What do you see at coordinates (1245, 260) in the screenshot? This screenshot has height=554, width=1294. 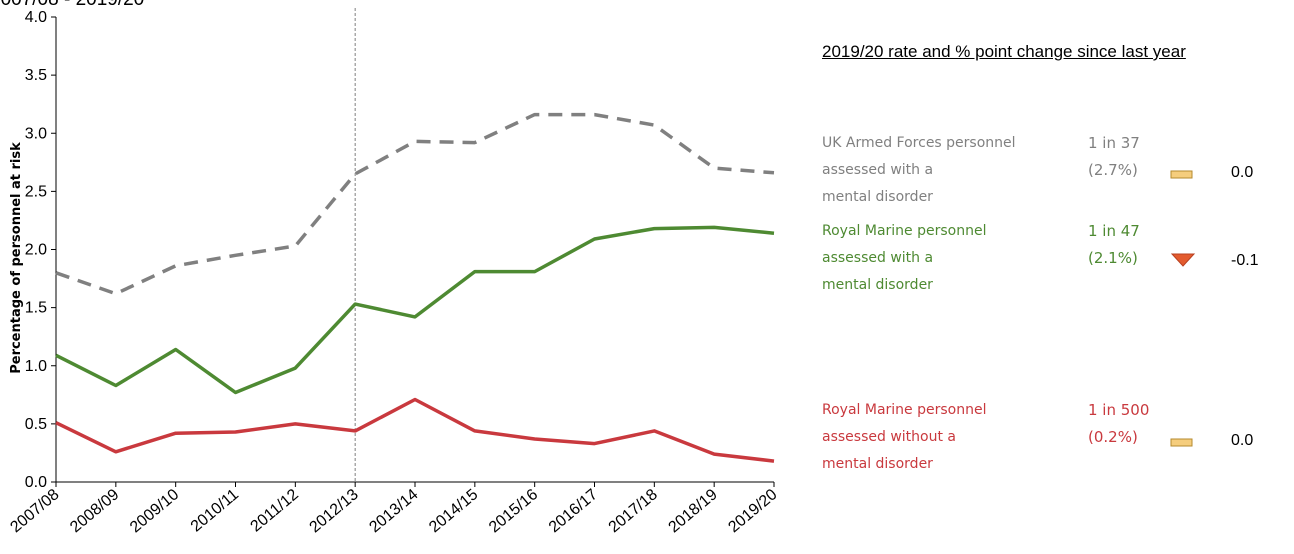 I see `change-rm-with: -0.1` at bounding box center [1245, 260].